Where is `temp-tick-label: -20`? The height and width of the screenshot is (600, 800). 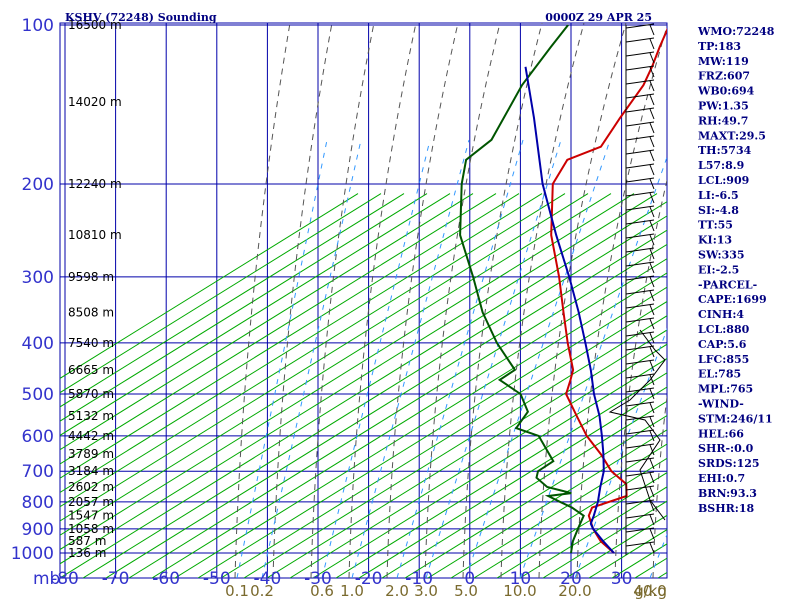
temp-tick-label: -20 is located at coordinates (369, 579).